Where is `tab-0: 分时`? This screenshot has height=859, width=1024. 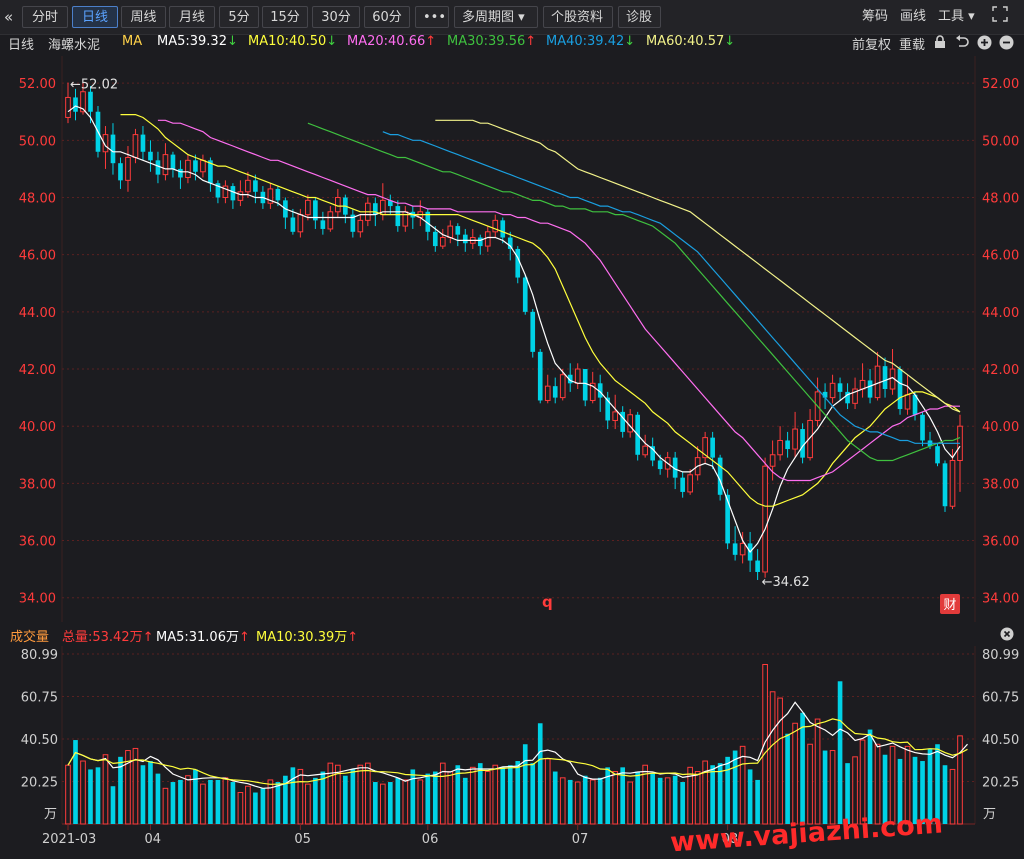 tab-0: 分时 is located at coordinates (45, 17).